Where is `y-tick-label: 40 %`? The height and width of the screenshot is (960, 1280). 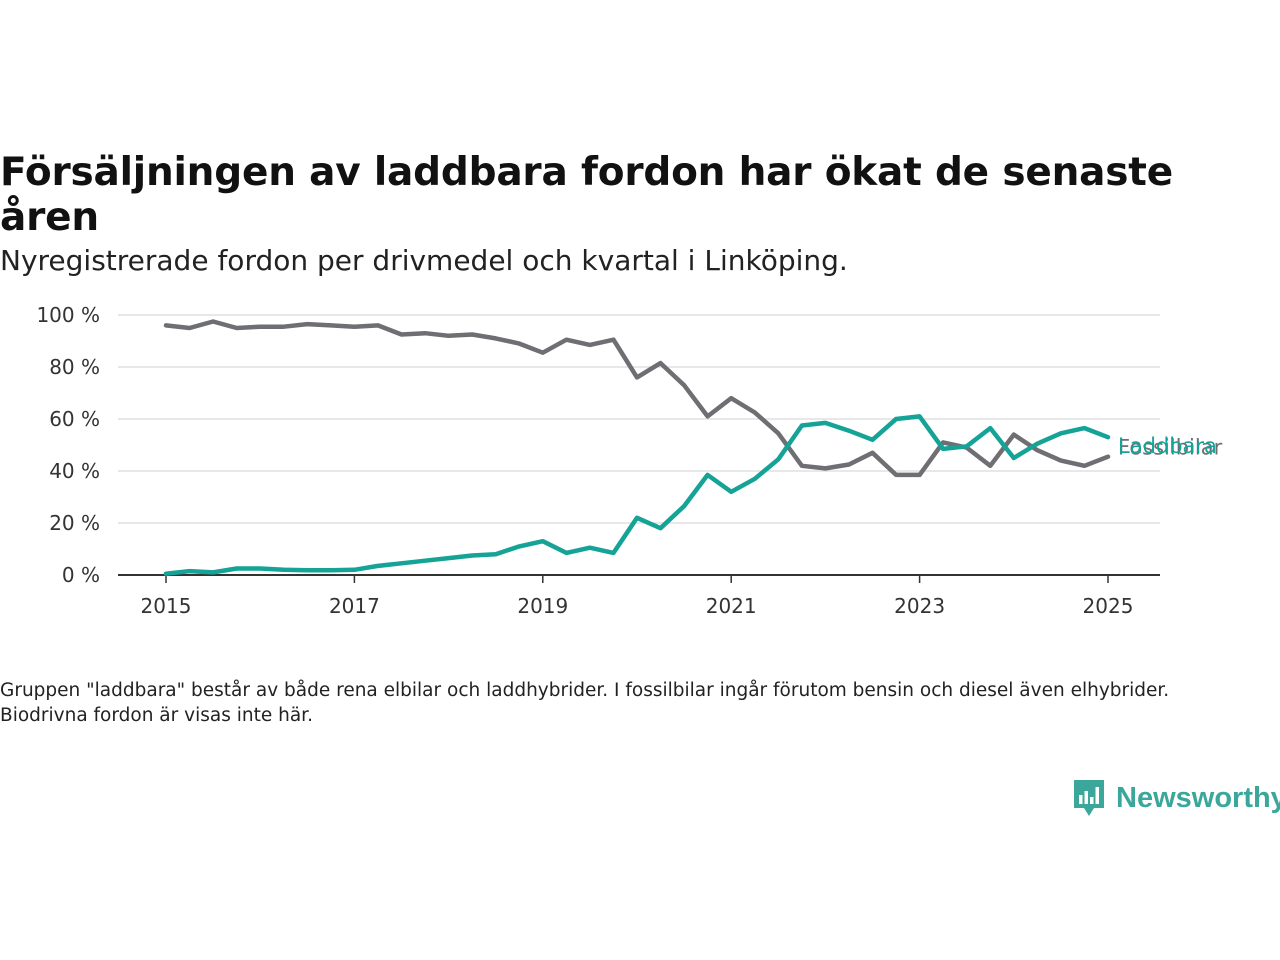 y-tick-label: 40 % is located at coordinates (74, 471).